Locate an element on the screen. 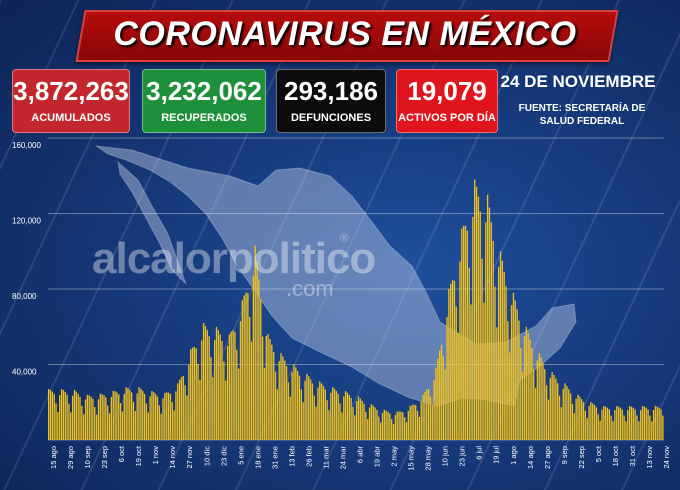  x-tick-label: 13 nov is located at coordinates (649, 457).